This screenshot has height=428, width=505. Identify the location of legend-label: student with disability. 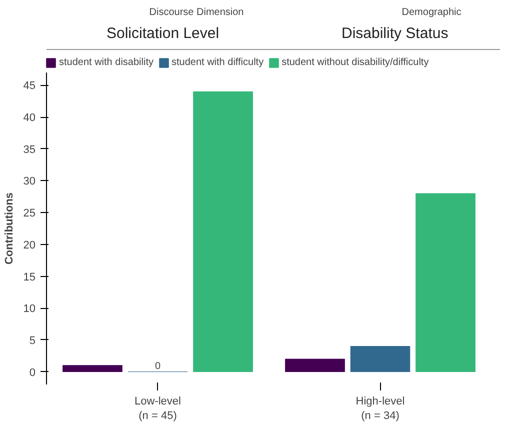
(106, 62).